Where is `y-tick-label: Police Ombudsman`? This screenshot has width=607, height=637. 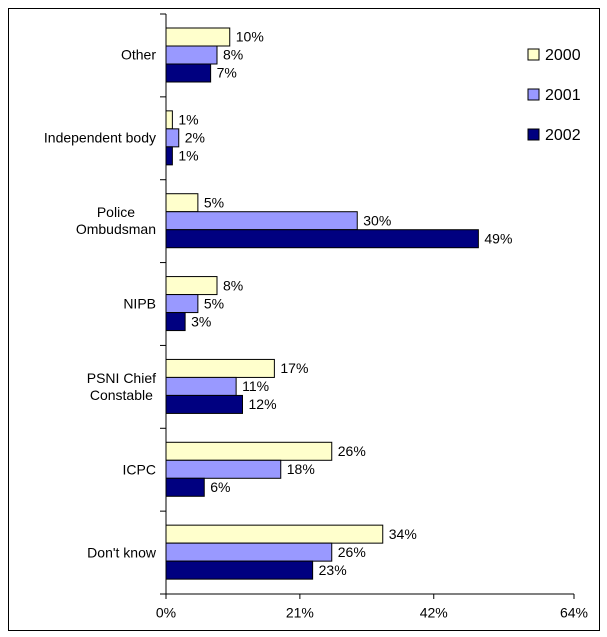 y-tick-label: Police Ombudsman is located at coordinates (115, 221).